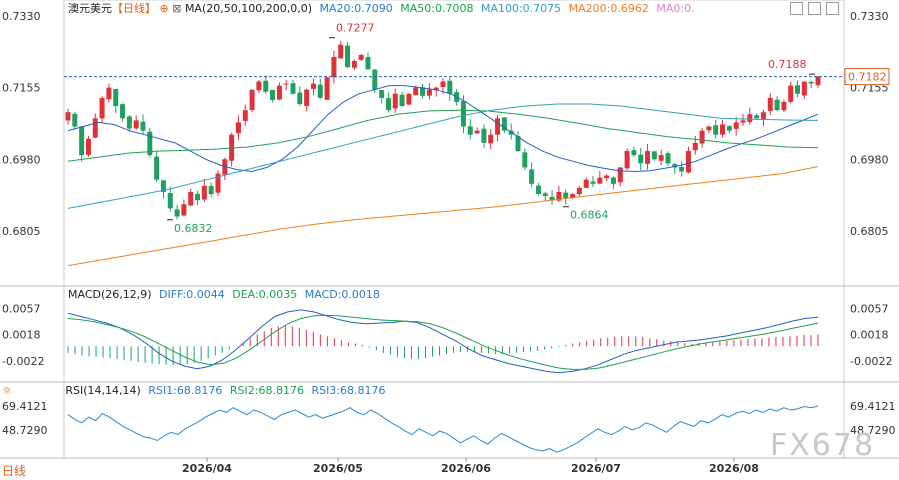 The height and width of the screenshot is (480, 899). I want to click on settings-icon, so click(814, 8).